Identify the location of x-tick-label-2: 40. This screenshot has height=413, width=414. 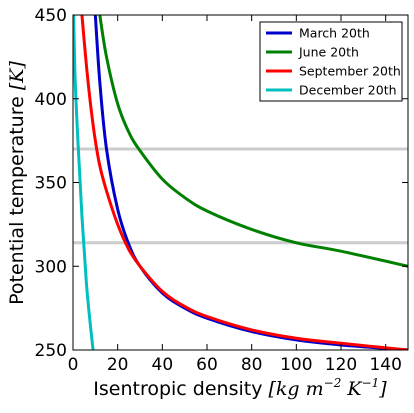
(163, 365).